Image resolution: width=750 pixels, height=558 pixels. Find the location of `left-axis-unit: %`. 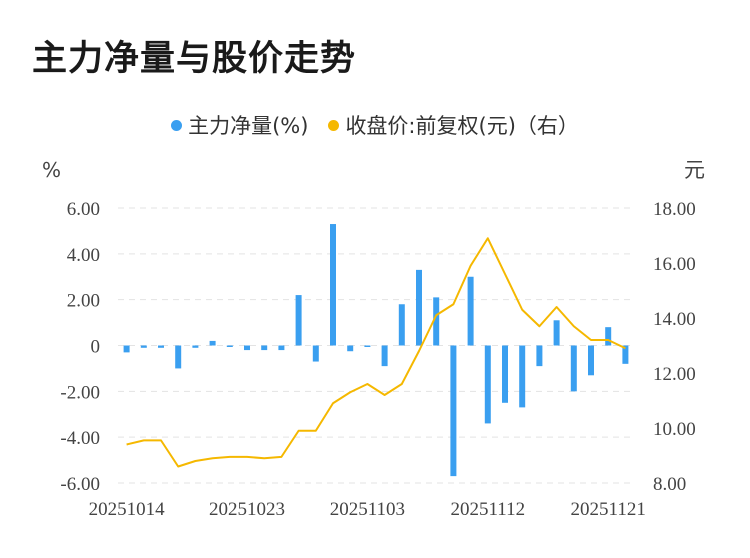

left-axis-unit: % is located at coordinates (51, 170).